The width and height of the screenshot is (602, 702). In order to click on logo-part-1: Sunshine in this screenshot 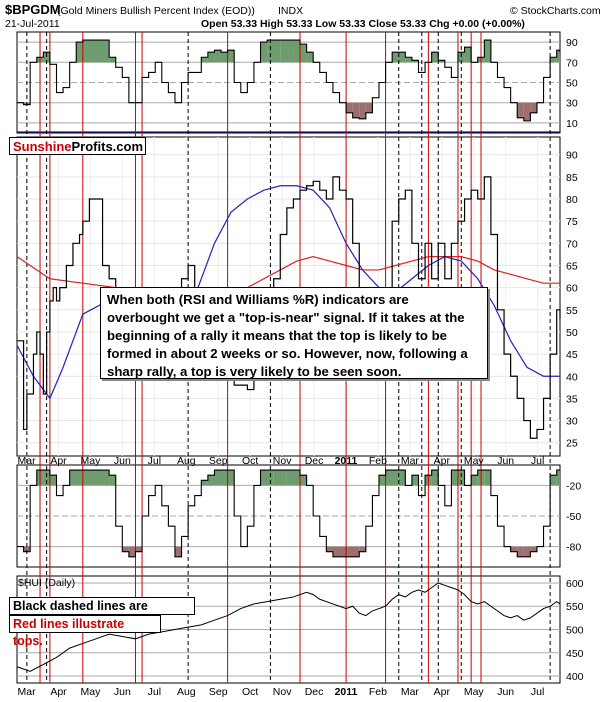, I will do `click(42, 146)`.